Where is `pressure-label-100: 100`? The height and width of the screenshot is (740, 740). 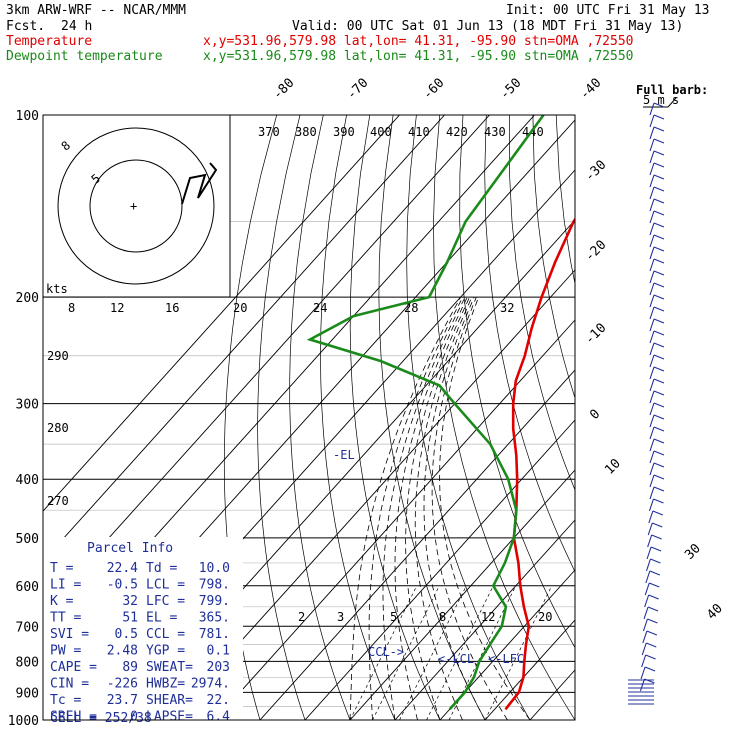 pressure-label-100: 100 is located at coordinates (27, 116).